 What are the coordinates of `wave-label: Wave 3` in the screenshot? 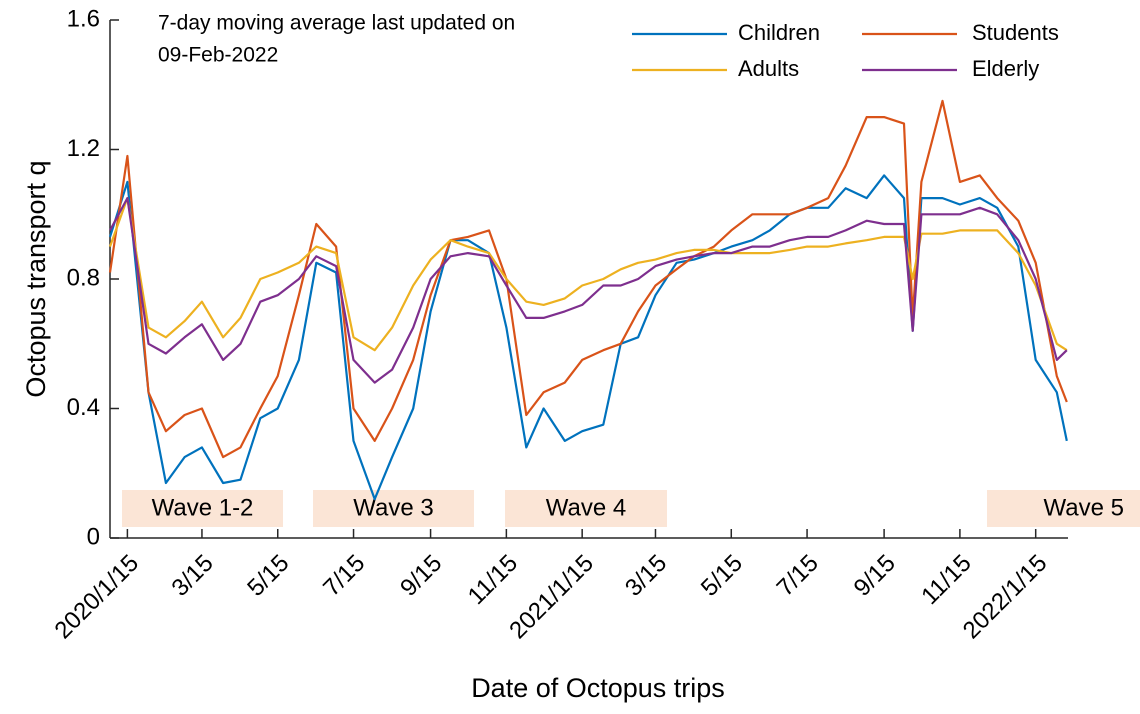 It's located at (393, 507).